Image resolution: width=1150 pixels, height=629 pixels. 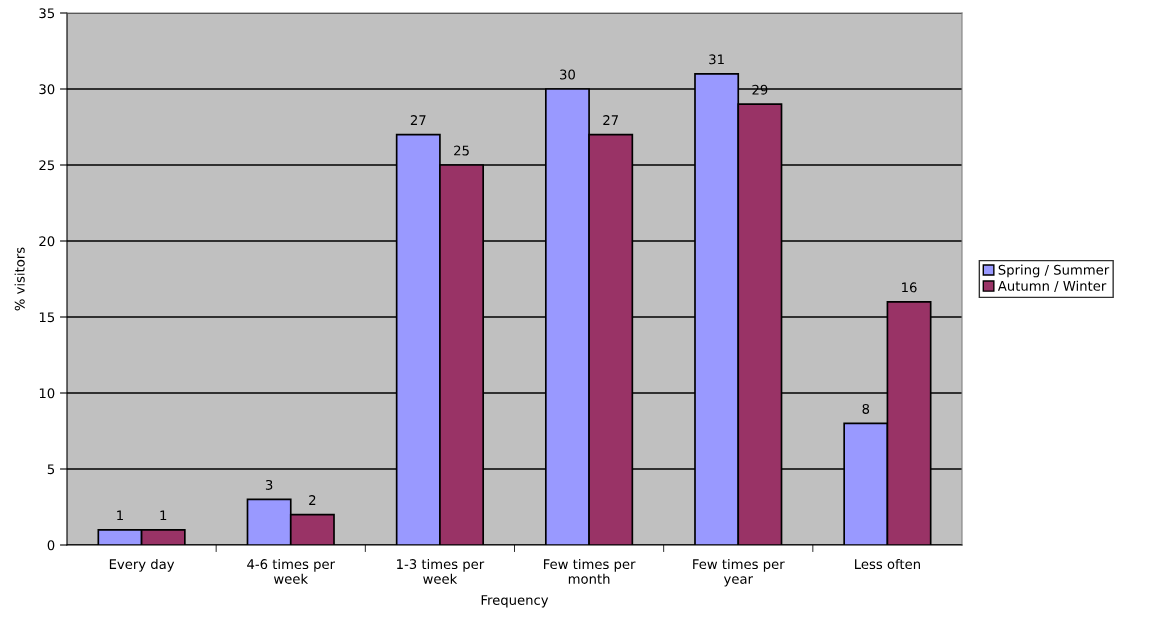 What do you see at coordinates (312, 500) in the screenshot?
I see `data-label: 2` at bounding box center [312, 500].